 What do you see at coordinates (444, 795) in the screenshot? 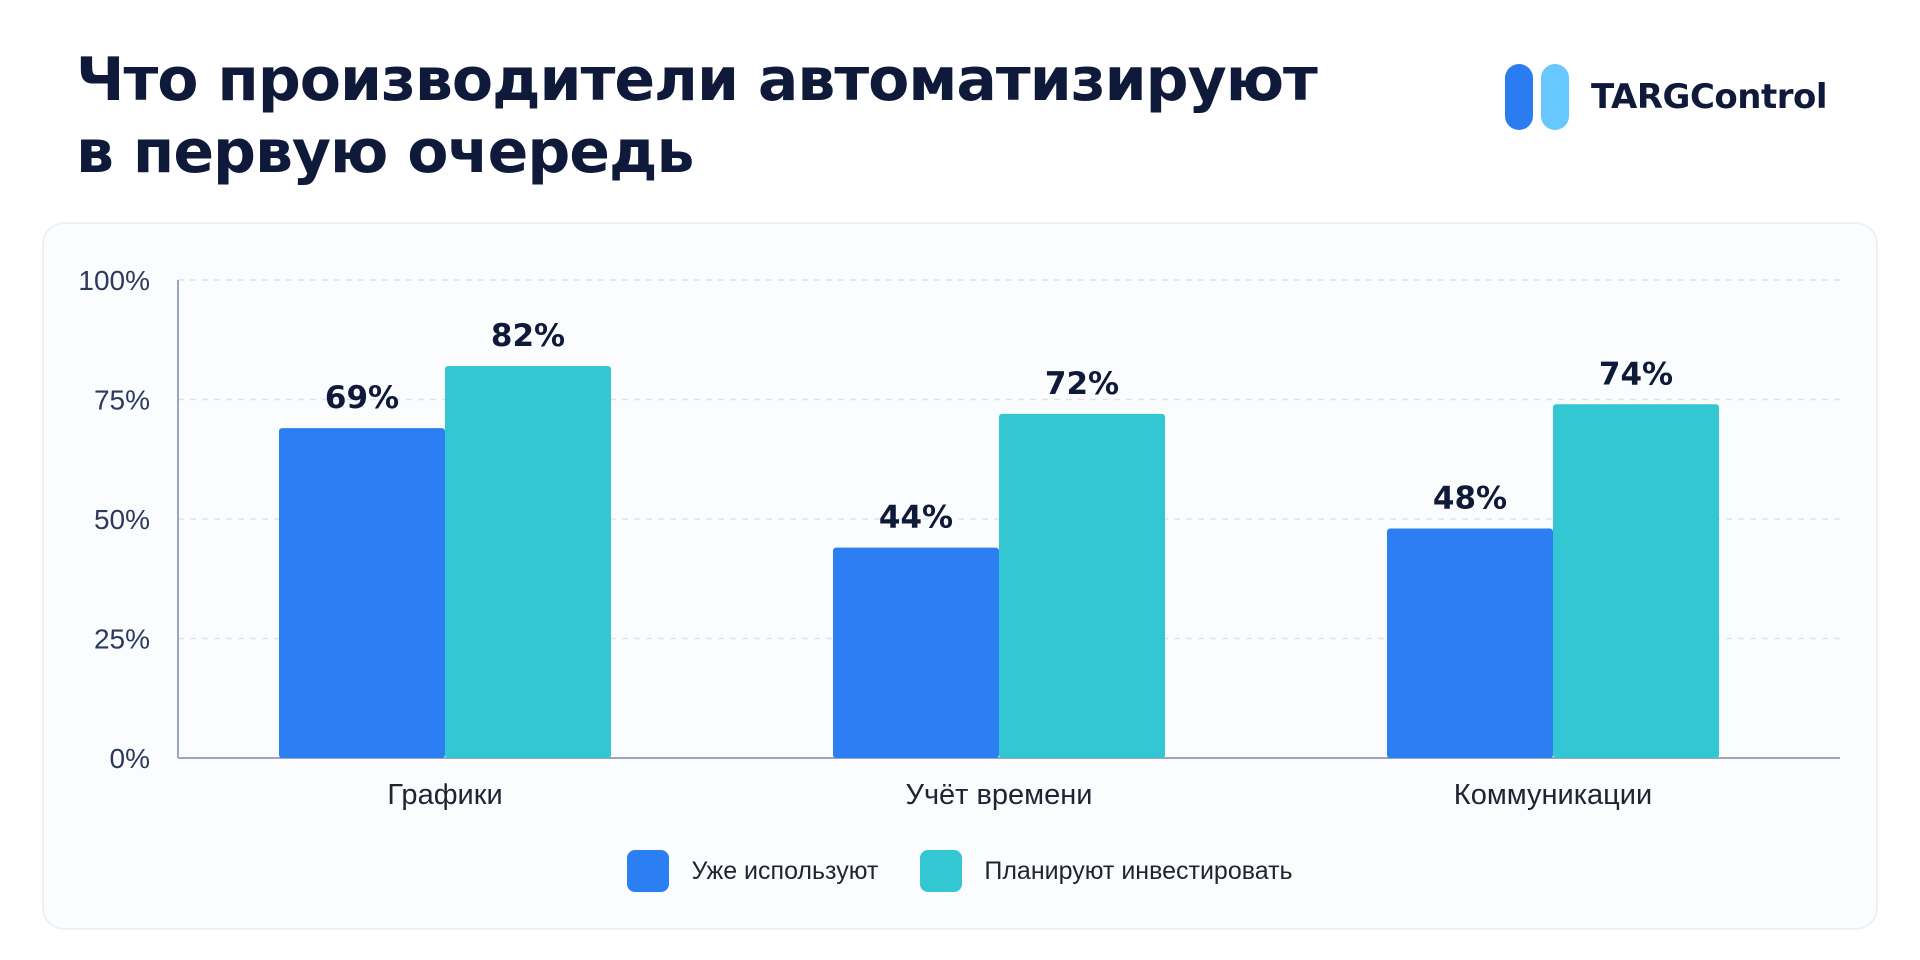
I see `x-tick-label: Графики` at bounding box center [444, 795].